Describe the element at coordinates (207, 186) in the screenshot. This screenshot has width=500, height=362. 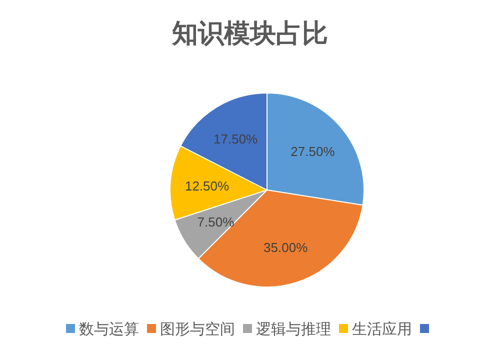
I see `data-label: 12.50%` at that location.